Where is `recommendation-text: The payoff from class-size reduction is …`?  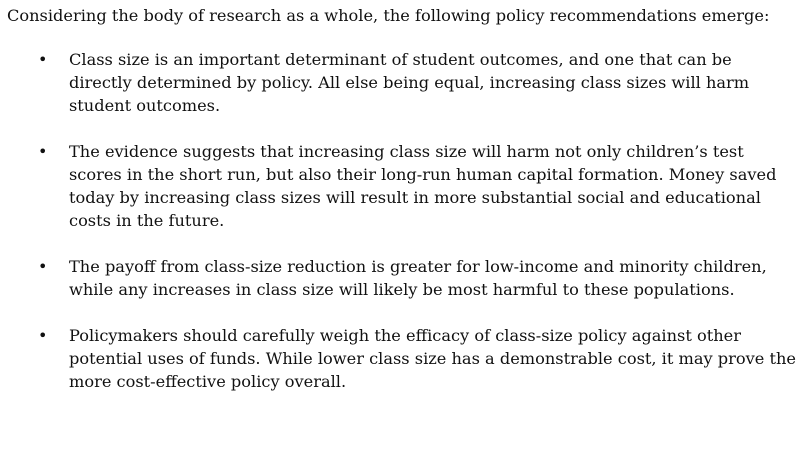
recommendation-text: The payoff from class-size reduction is … is located at coordinates (418, 278).